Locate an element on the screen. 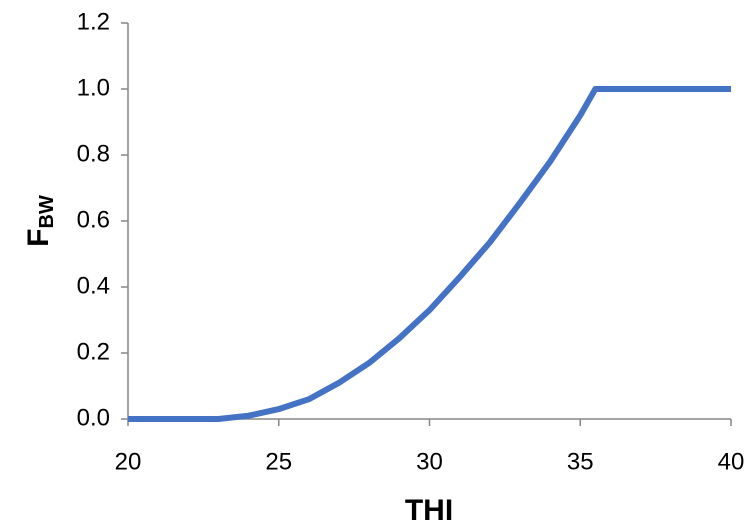 This screenshot has width=753, height=531. x-tick-label: 30 is located at coordinates (429, 461).